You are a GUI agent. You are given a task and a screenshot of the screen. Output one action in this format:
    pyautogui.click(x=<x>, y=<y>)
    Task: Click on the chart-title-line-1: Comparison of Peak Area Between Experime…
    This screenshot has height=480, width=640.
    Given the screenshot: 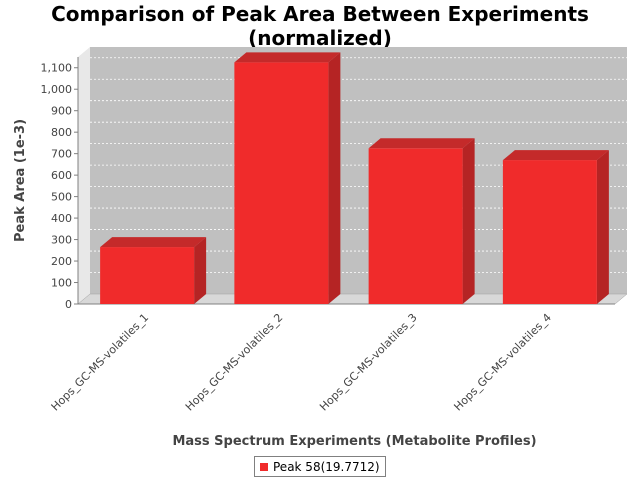 What is the action you would take?
    pyautogui.click(x=320, y=14)
    